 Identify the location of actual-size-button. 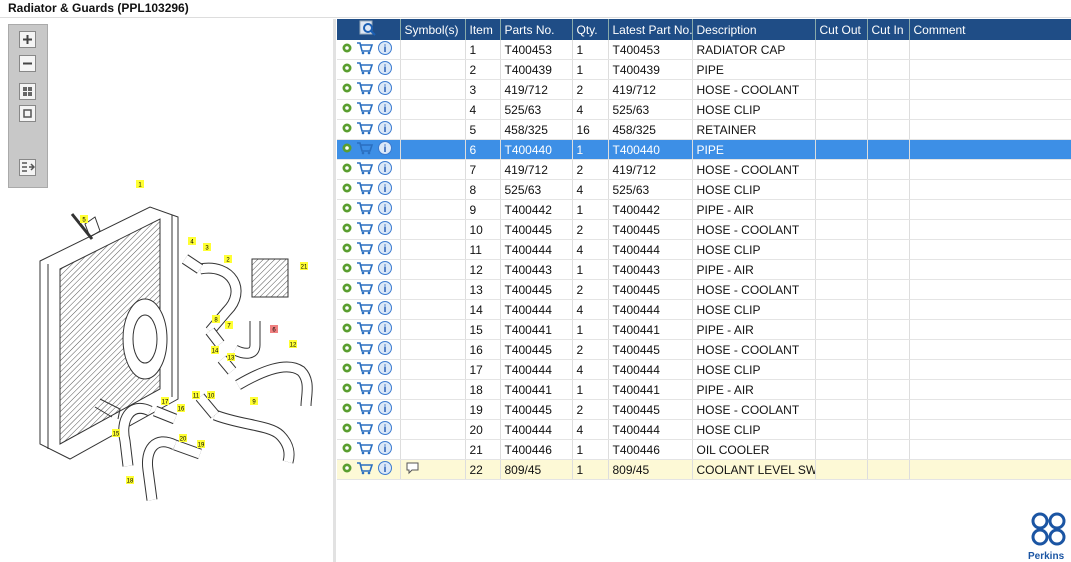
(27, 113).